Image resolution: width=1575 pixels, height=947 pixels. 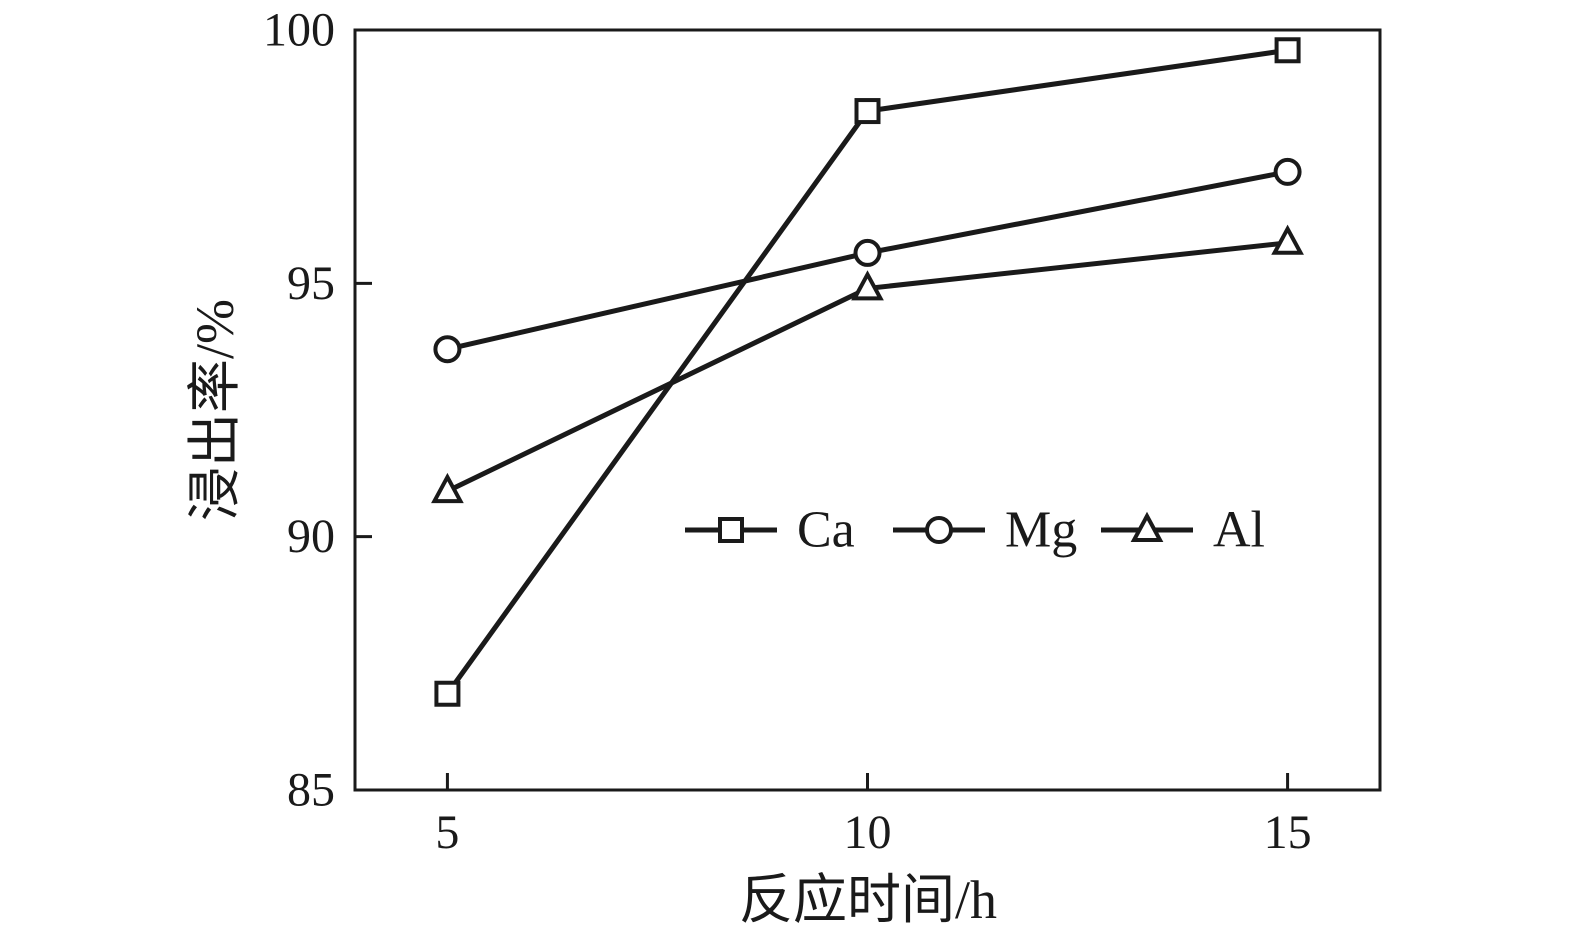 I want to click on x-tick-label: 15, so click(x=1288, y=832).